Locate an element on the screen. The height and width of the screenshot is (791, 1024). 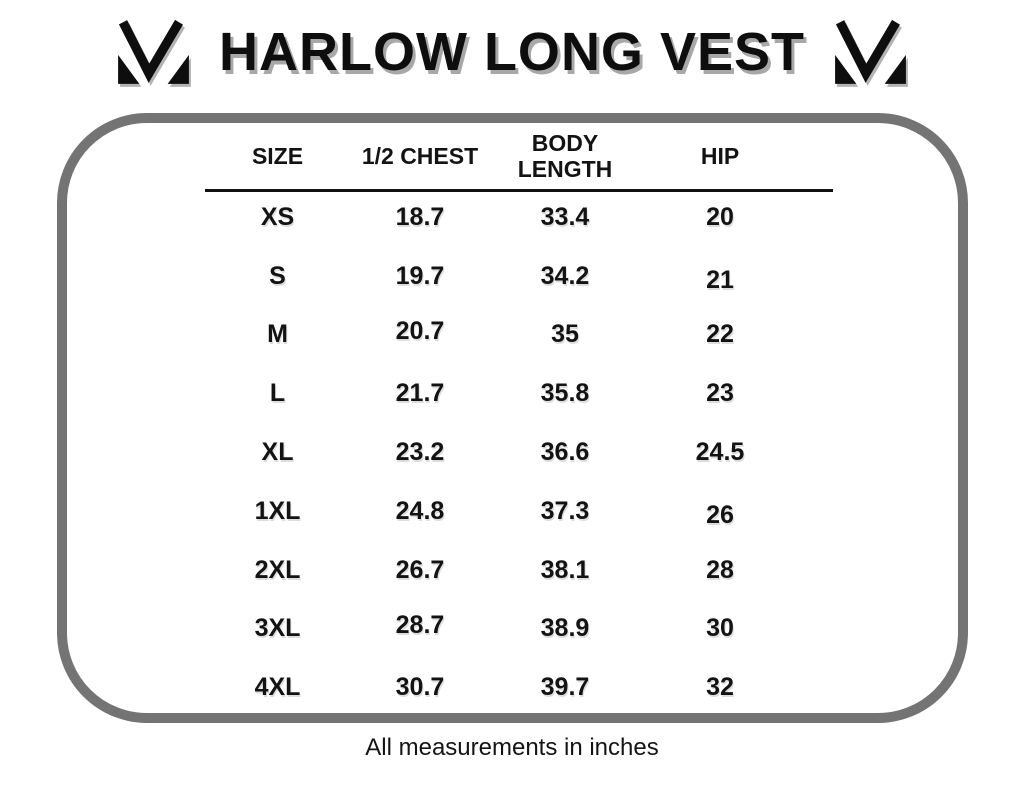
header-divider is located at coordinates (519, 190).